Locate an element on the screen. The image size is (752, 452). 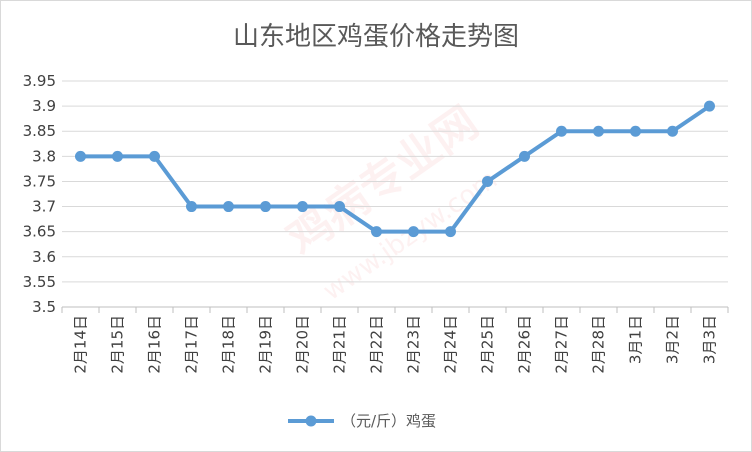
x-tick-label: 3月3日 is located at coordinates (710, 339).